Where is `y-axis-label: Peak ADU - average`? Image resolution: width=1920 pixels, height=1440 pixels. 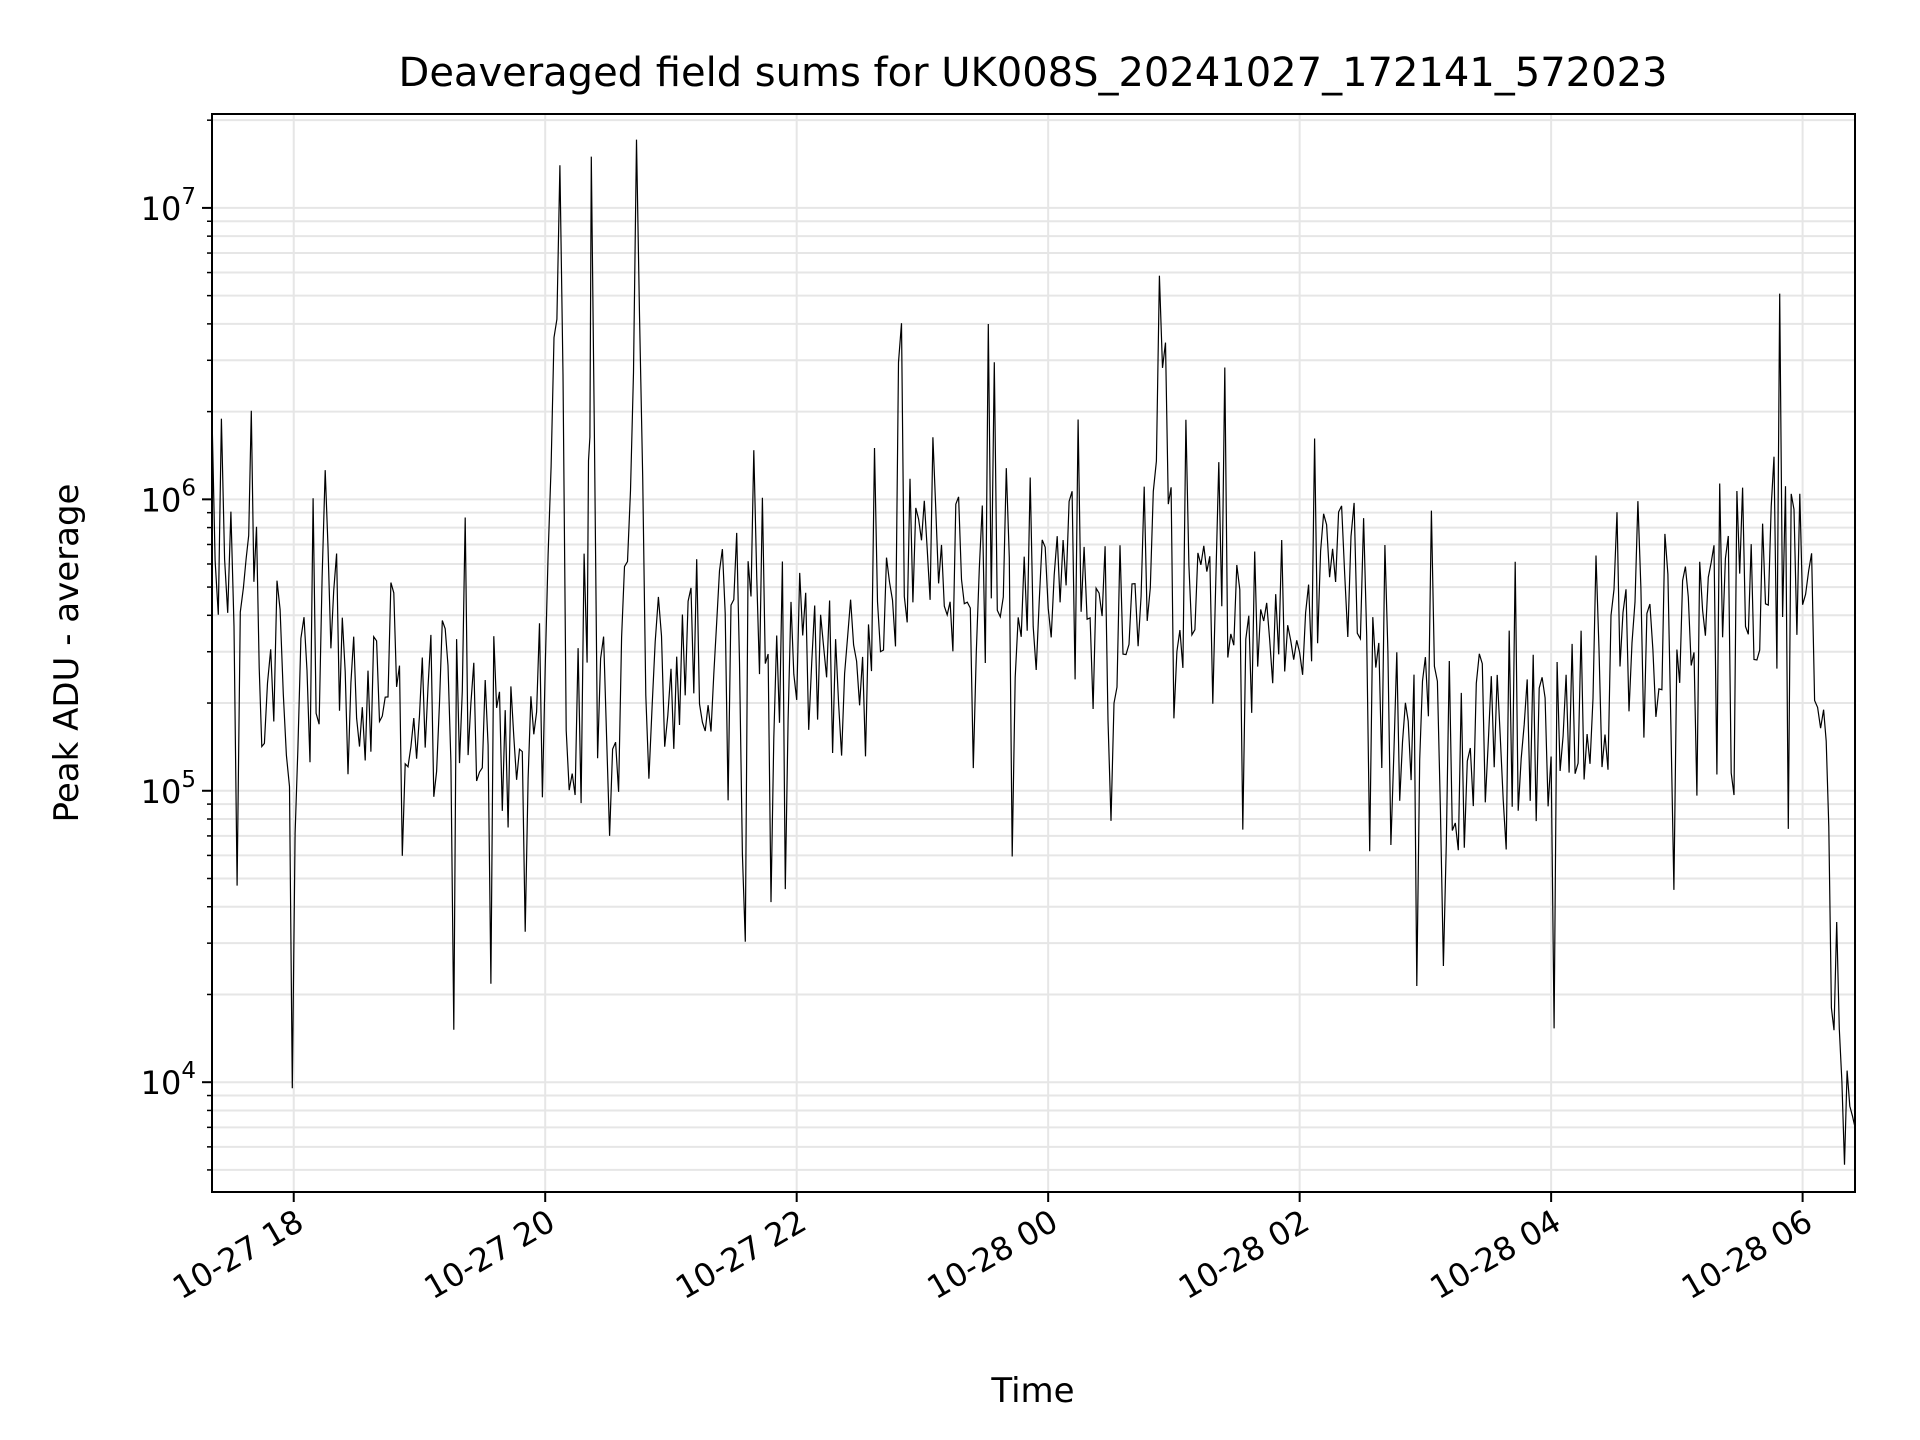 y-axis-label: Peak ADU - average is located at coordinates (67, 653).